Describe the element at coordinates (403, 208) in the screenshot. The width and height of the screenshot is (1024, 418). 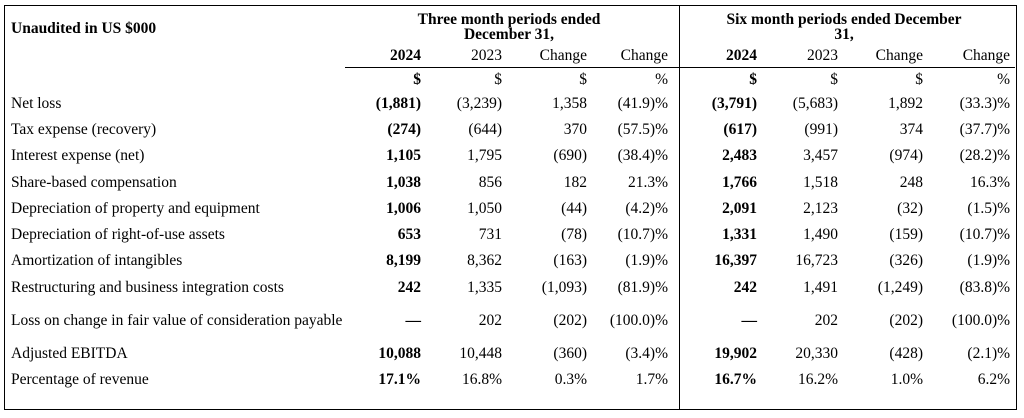
I see `table-cell: 1,006` at that location.